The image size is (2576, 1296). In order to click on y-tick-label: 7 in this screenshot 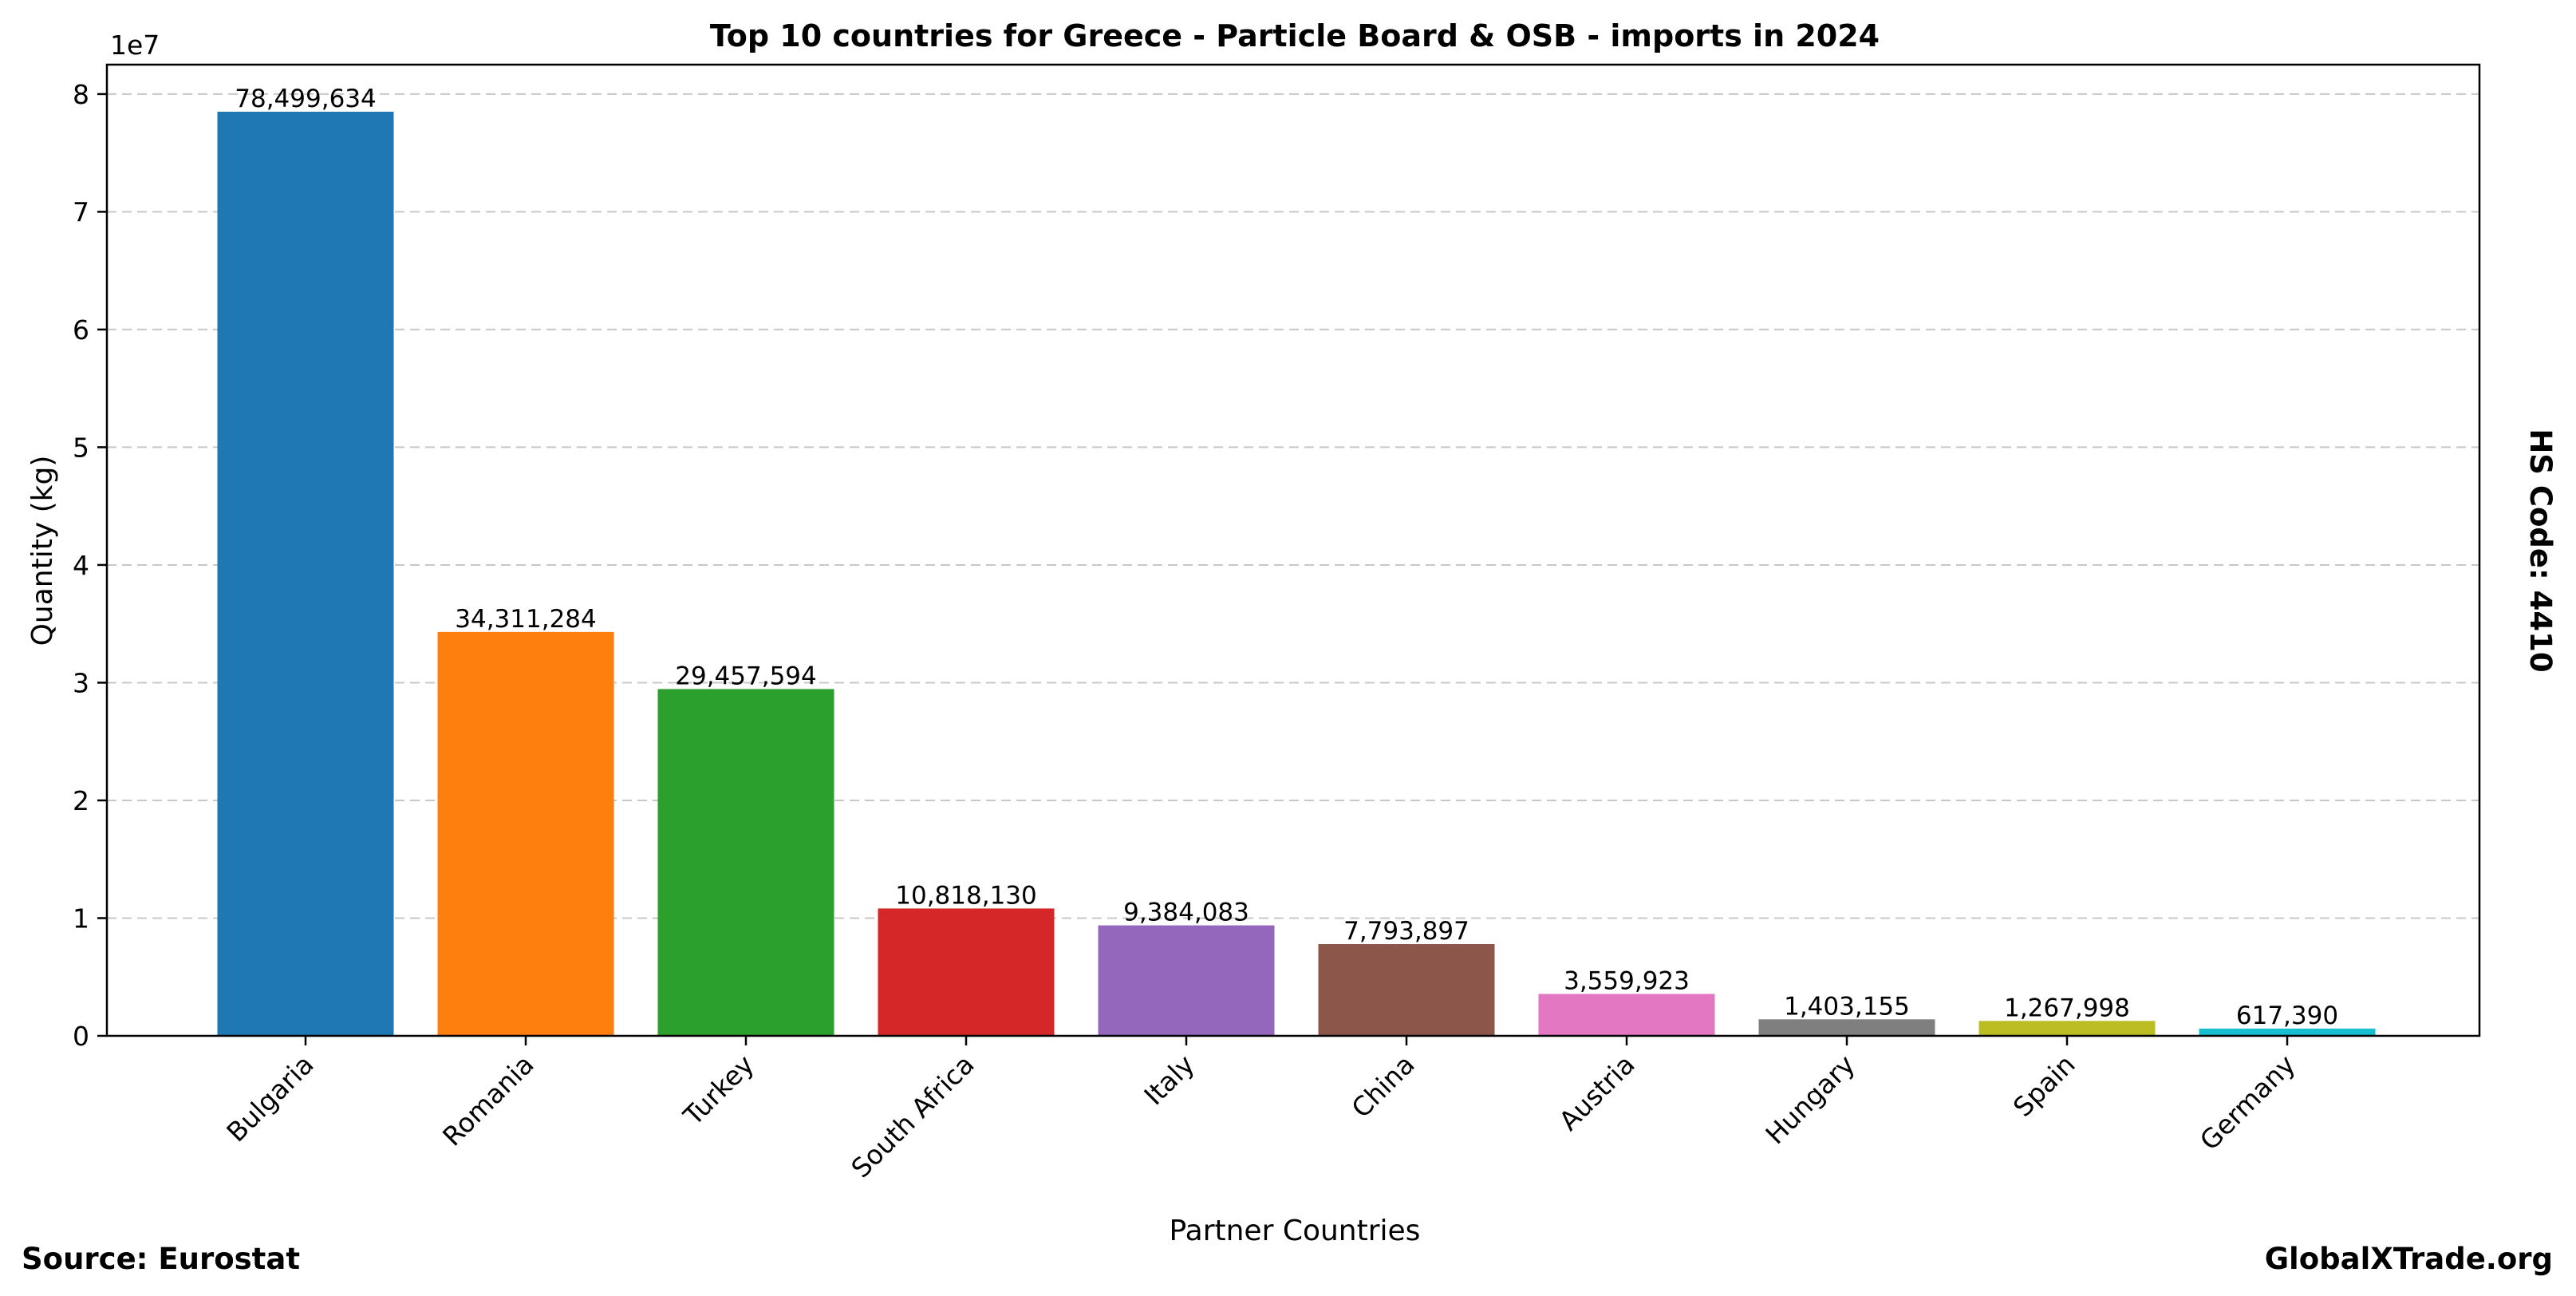, I will do `click(81, 211)`.